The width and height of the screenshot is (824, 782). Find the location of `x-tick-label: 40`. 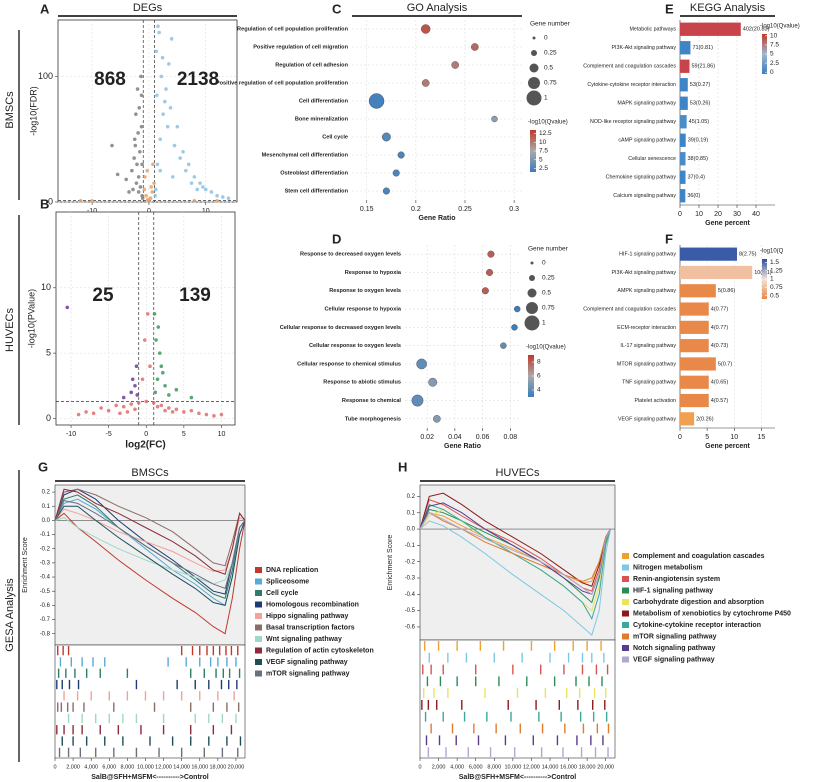

x-tick-label: 40 is located at coordinates (756, 214).